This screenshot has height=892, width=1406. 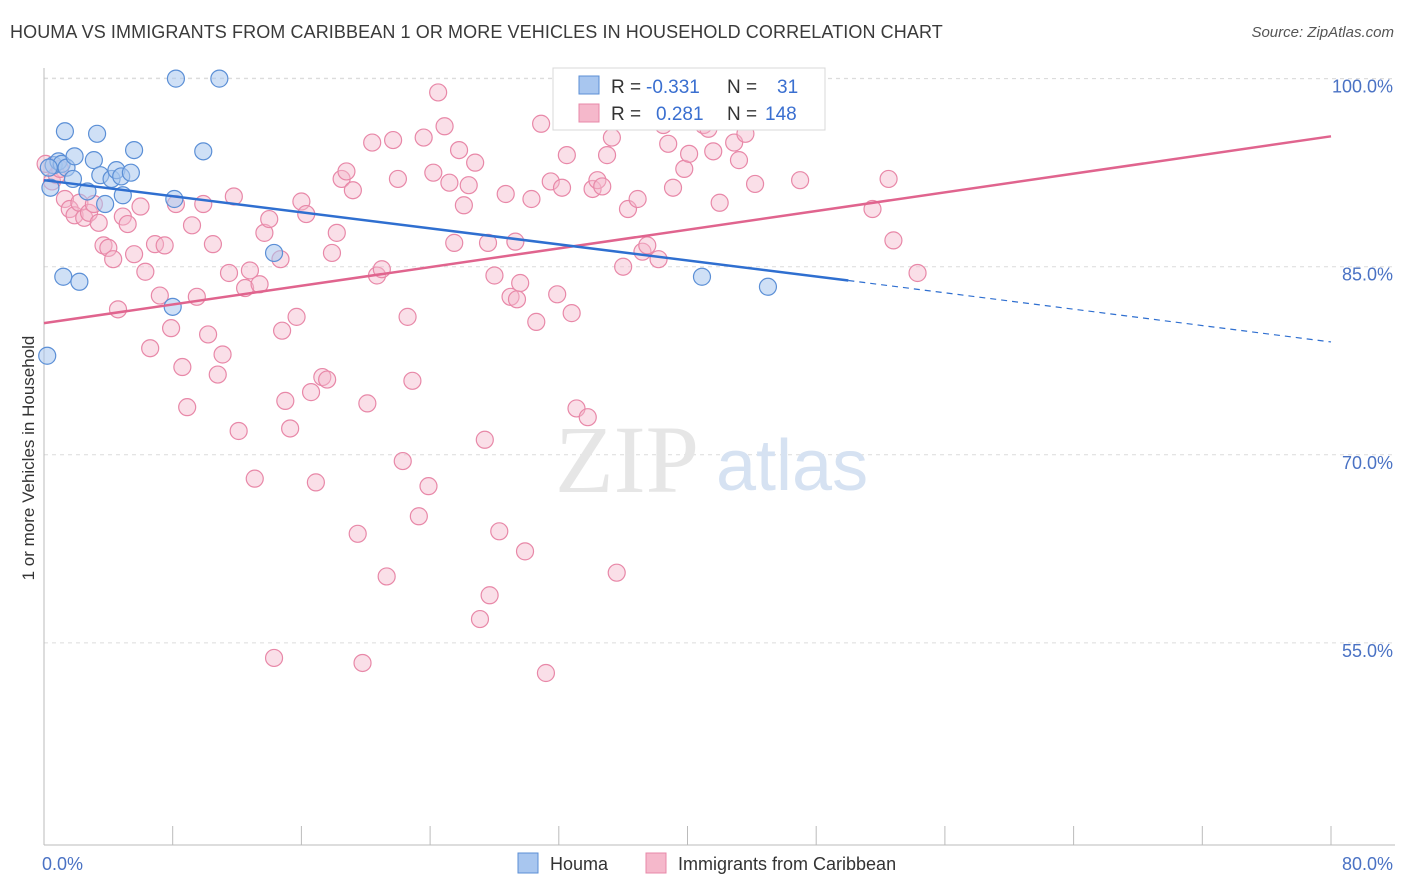 I want to click on stats-r-houma: -0.331, so click(x=673, y=87).